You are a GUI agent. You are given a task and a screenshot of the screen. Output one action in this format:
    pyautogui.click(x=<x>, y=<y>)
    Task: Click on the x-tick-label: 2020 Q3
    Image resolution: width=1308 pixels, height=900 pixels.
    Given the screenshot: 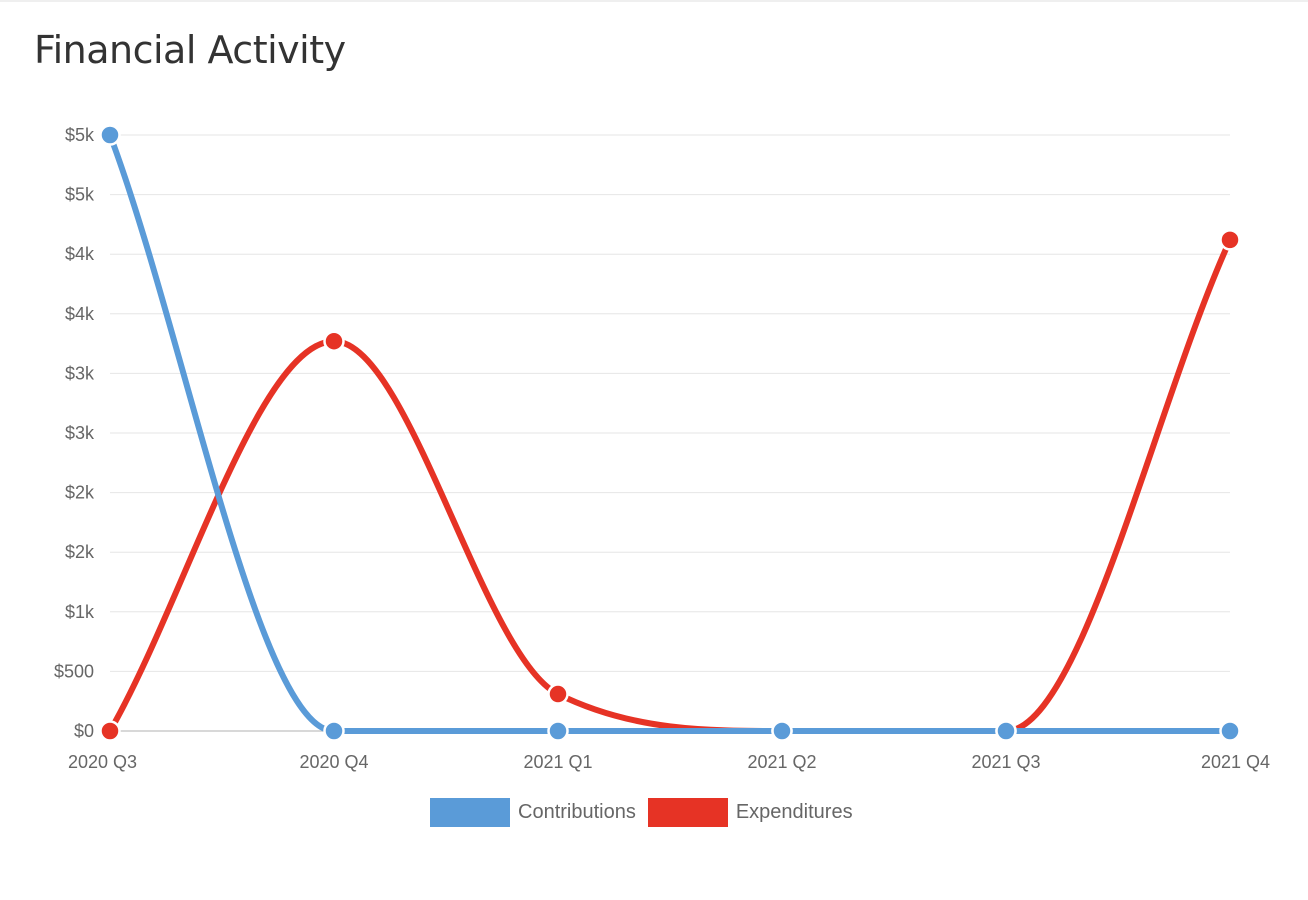 What is the action you would take?
    pyautogui.click(x=102, y=762)
    